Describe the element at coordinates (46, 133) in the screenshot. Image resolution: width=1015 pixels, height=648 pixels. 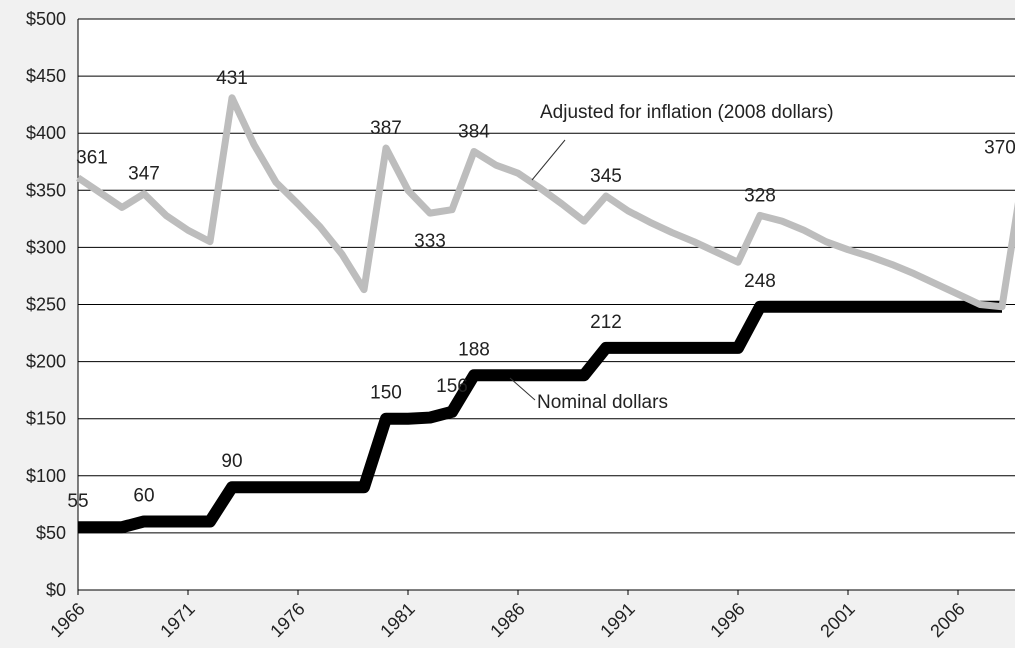
I see `y-tick-label: $400` at that location.